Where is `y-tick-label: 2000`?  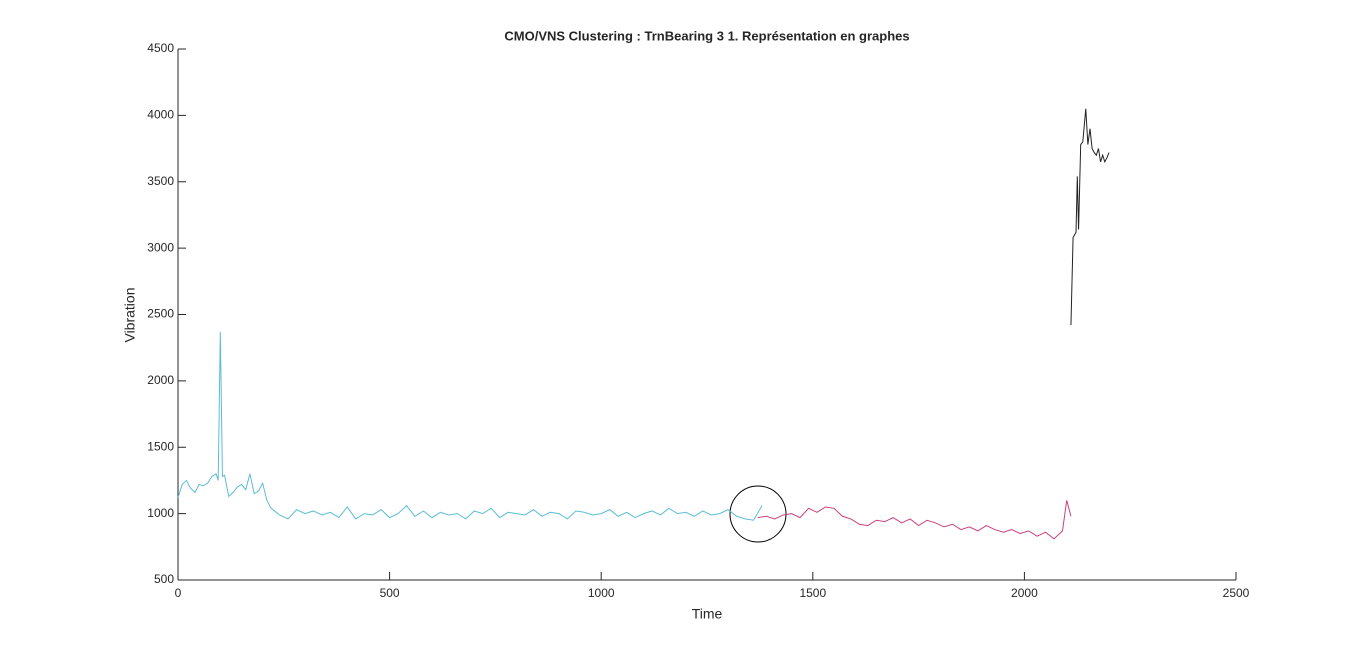 y-tick-label: 2000 is located at coordinates (160, 380).